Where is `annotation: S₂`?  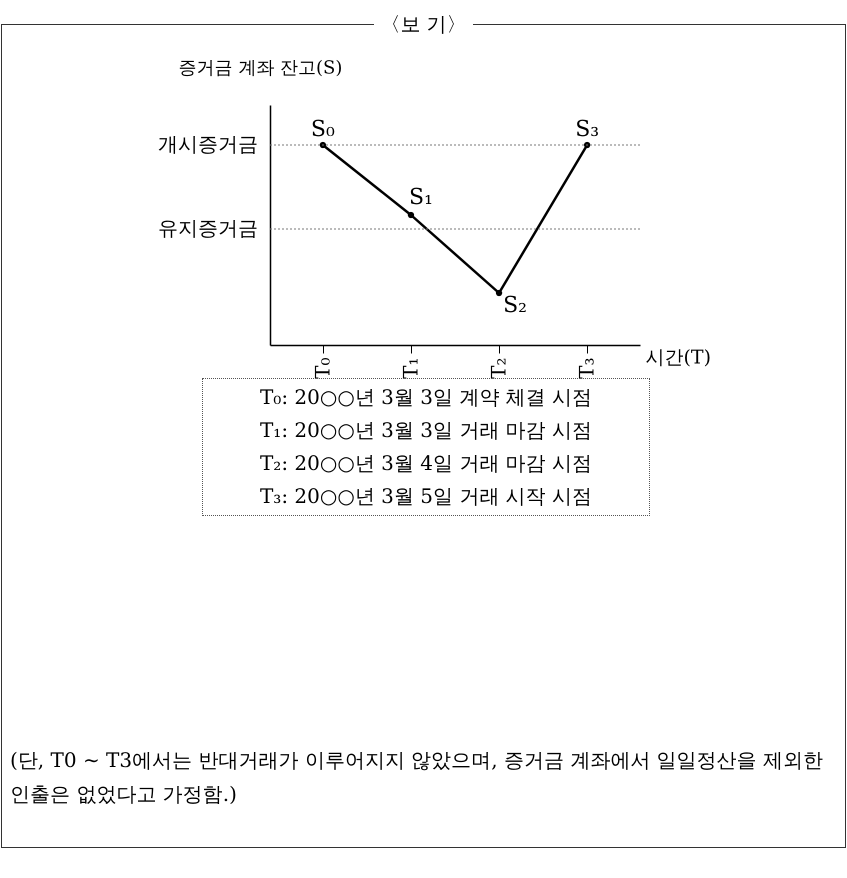
annotation: S₂ is located at coordinates (515, 305).